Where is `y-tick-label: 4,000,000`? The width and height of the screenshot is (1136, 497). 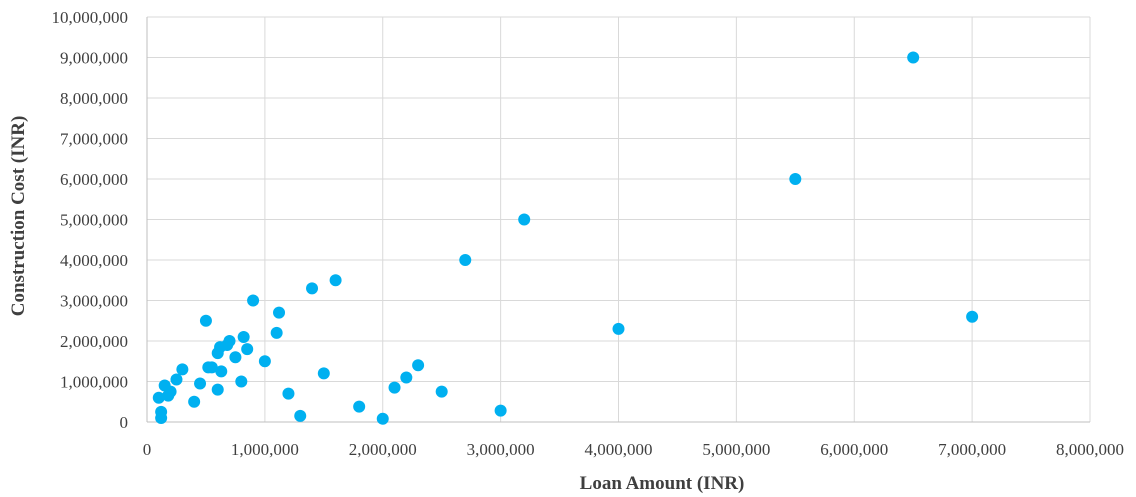 y-tick-label: 4,000,000 is located at coordinates (94, 260).